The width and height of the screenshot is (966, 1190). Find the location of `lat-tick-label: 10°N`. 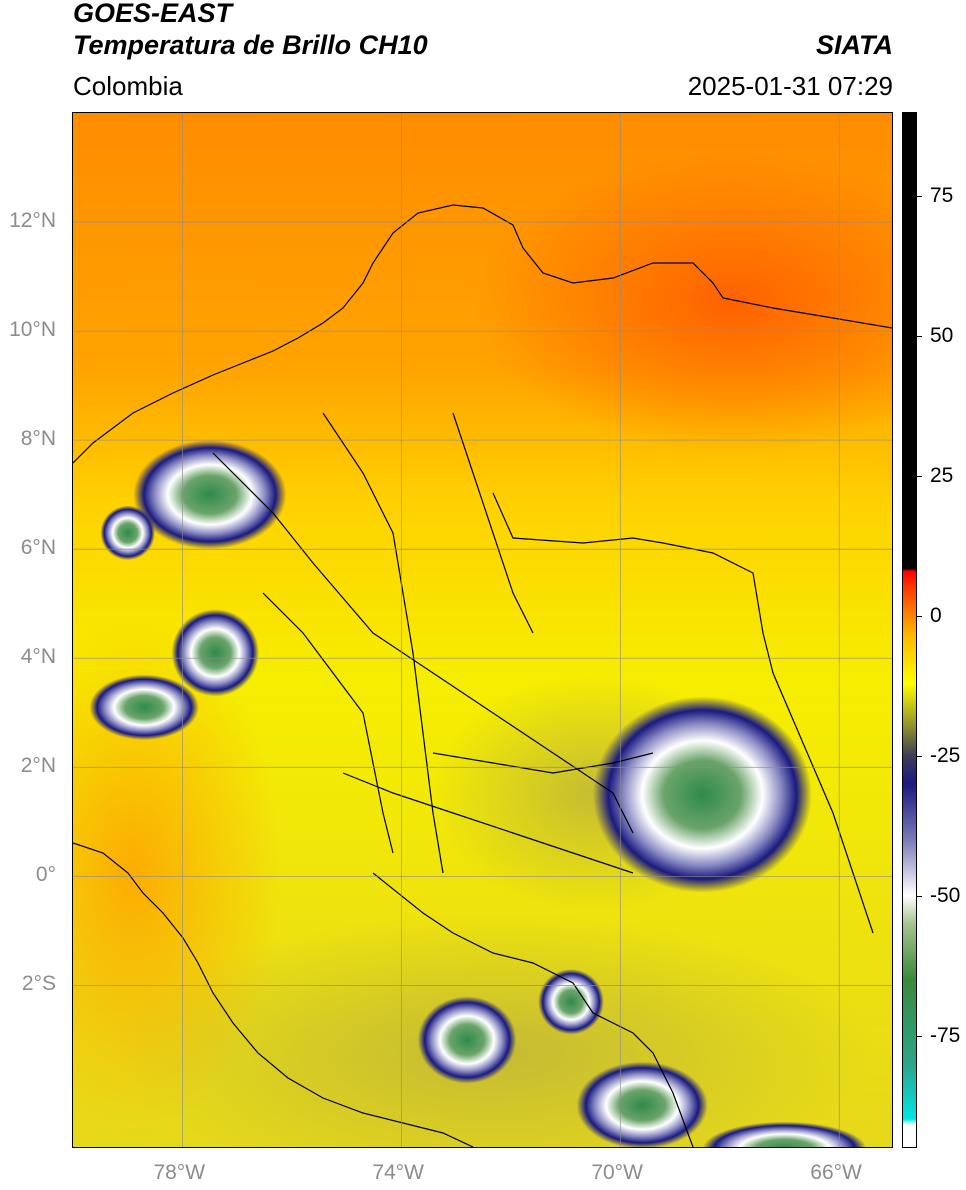

lat-tick-label: 10°N is located at coordinates (32, 330).